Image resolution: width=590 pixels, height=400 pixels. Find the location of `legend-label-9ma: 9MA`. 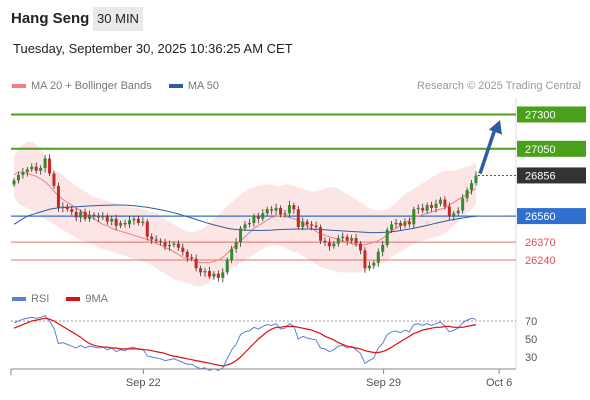

legend-label-9ma: 9MA is located at coordinates (97, 299).